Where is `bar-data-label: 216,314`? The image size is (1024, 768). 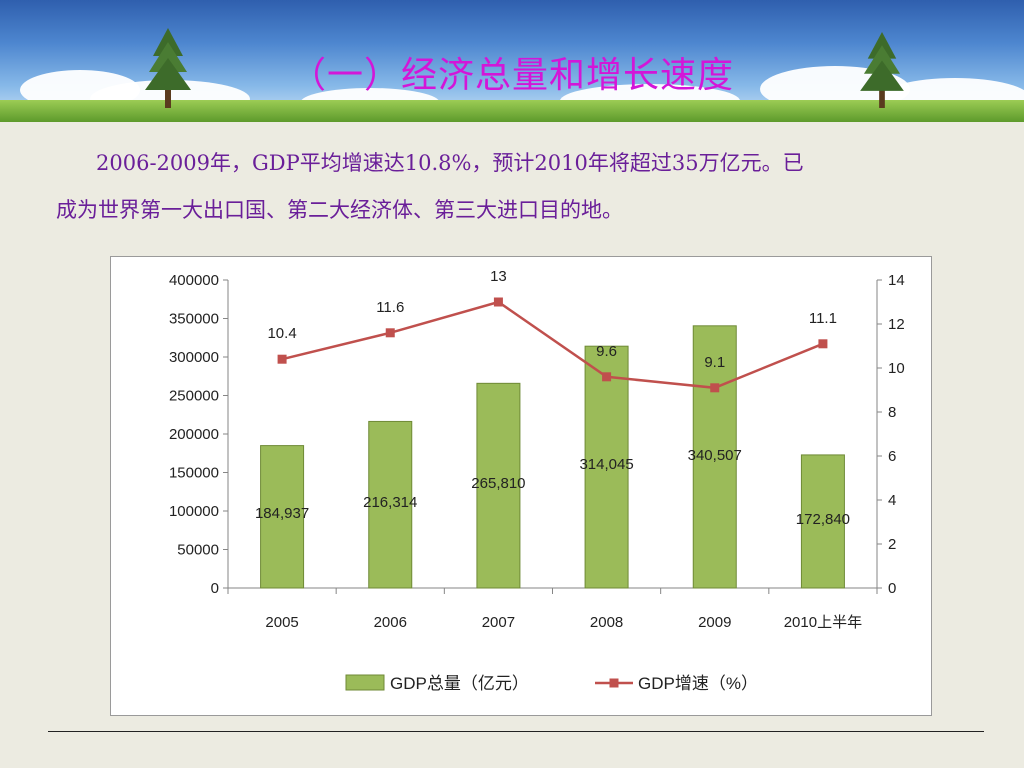
bar-data-label: 216,314 is located at coordinates (390, 502).